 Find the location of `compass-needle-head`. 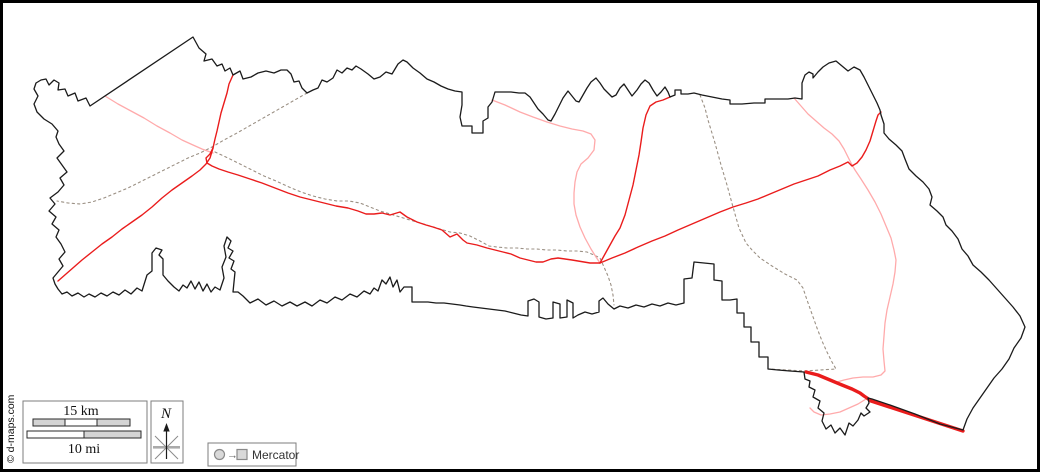

compass-needle-head is located at coordinates (166, 427).